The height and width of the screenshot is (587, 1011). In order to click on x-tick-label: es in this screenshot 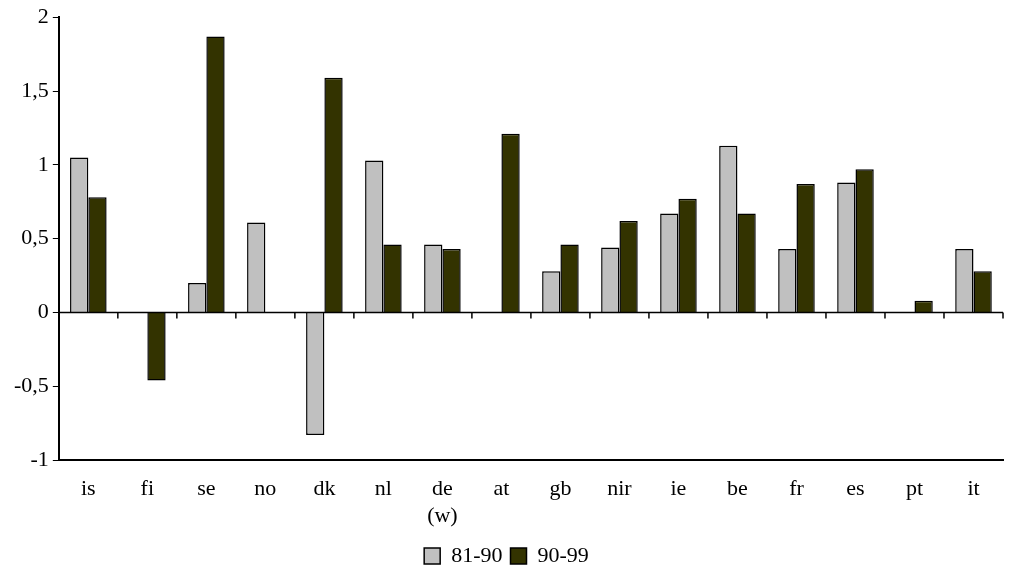, I will do `click(855, 488)`.